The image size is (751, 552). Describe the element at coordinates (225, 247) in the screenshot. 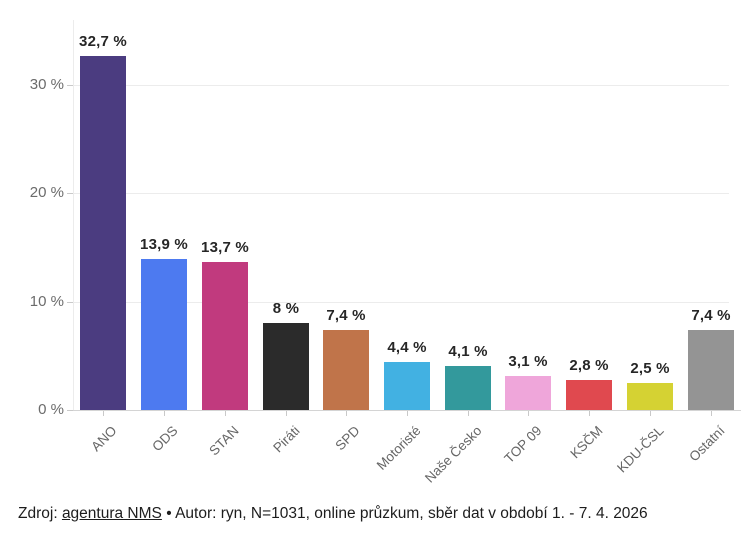

I see `value-label-stan: 13,7 %` at that location.